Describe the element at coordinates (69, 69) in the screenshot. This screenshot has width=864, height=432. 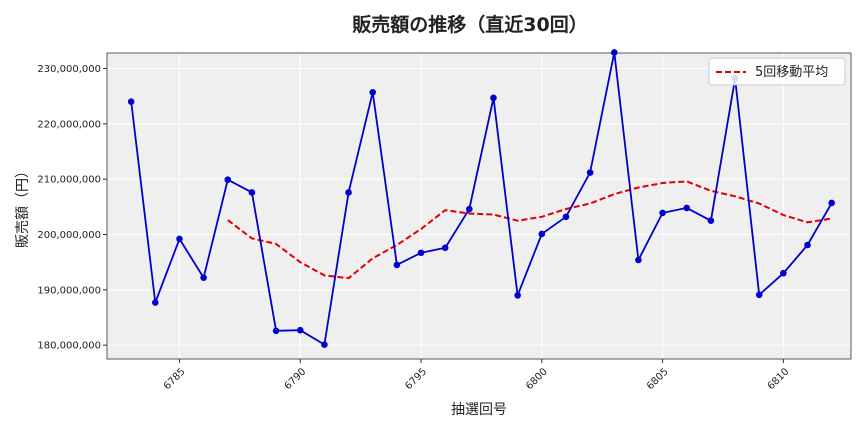
I see `y-tick-label: 230,000,000` at that location.